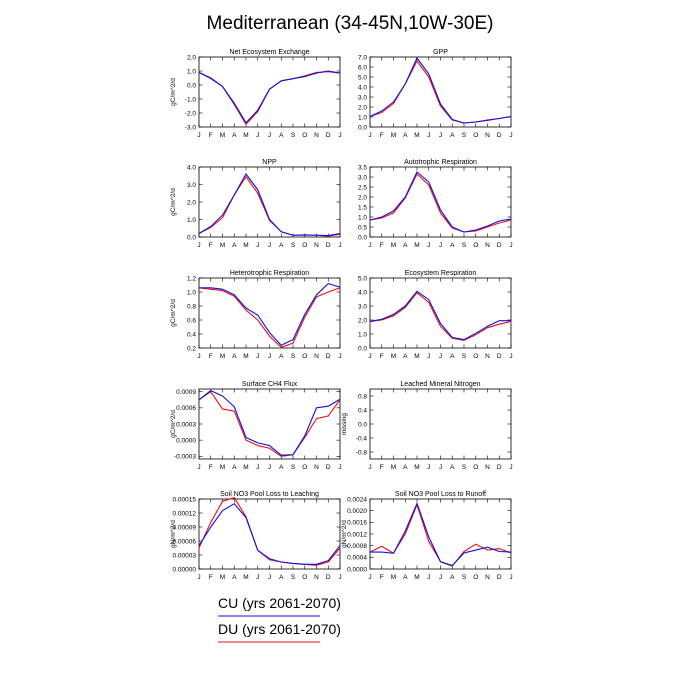  I want to click on panel-title: GPP, so click(440, 52).